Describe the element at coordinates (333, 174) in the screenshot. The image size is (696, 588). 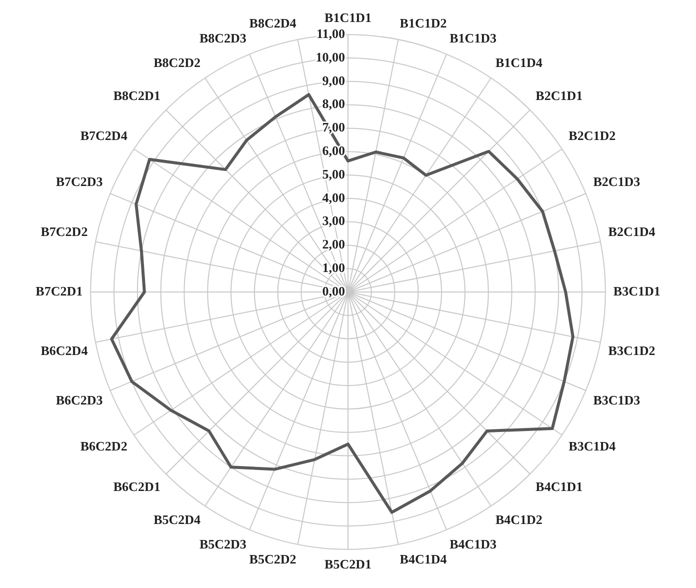
I see `y-tick-label: 5,00` at that location.